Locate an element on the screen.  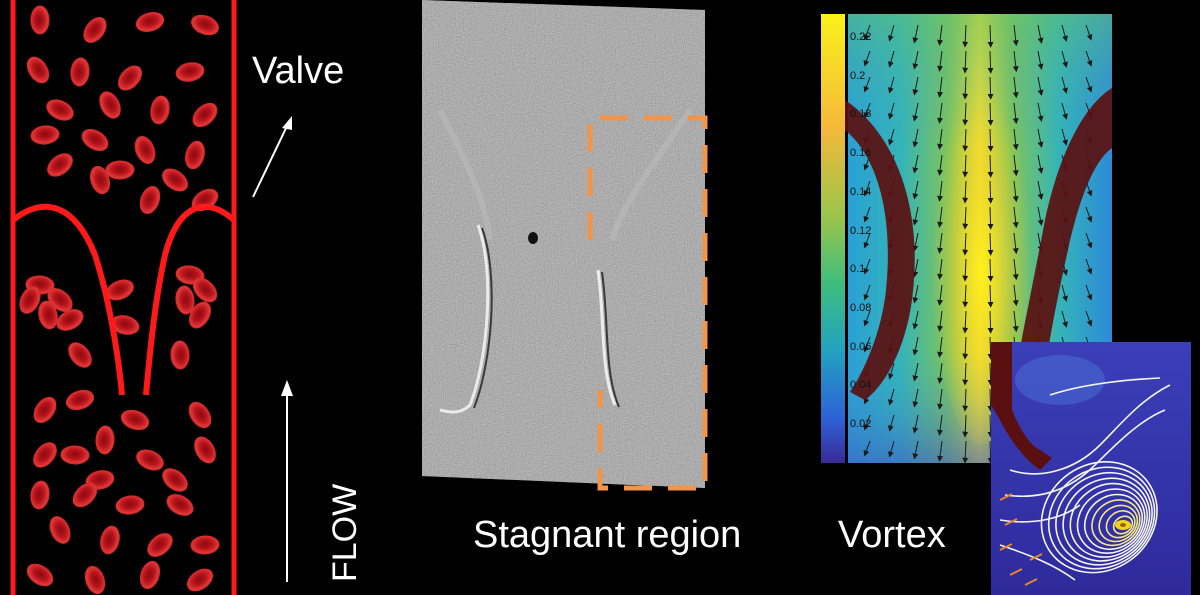
stagnant-region-label: Stagnant region is located at coordinates (607, 535).